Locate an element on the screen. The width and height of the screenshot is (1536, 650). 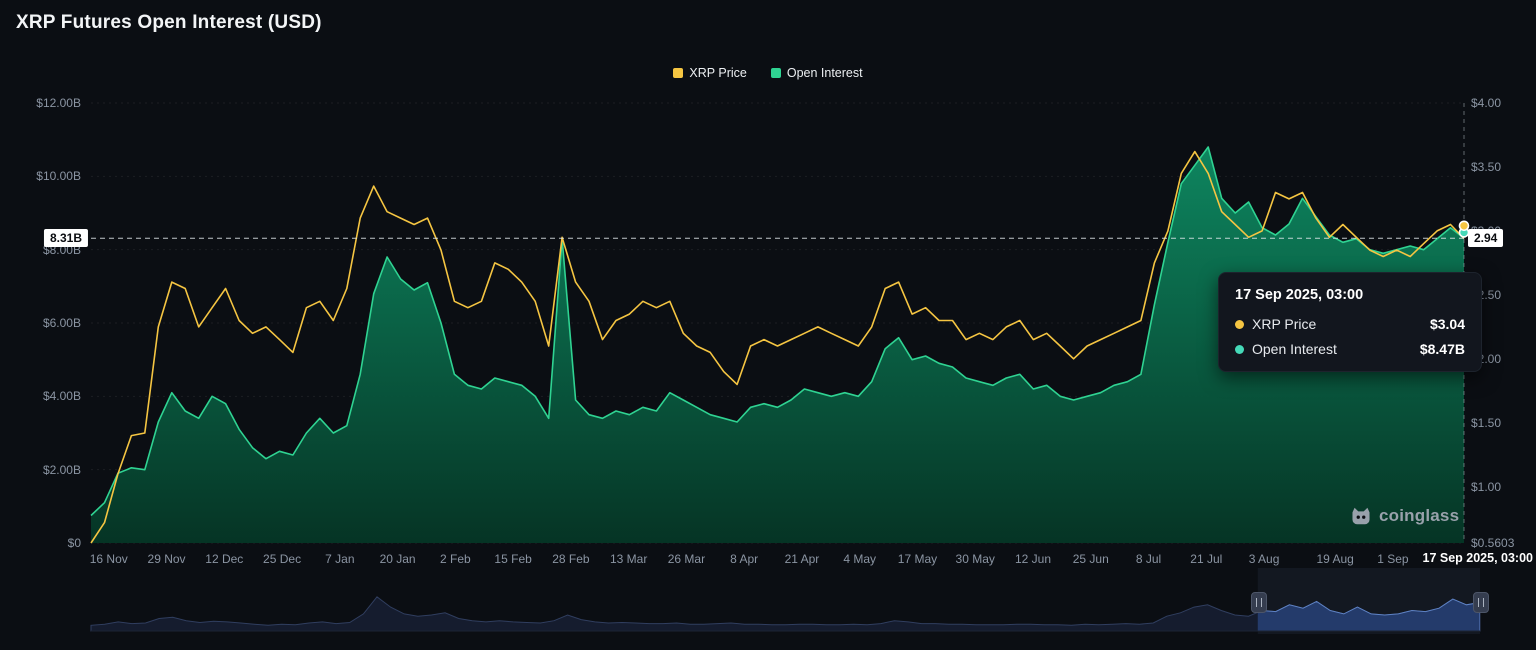
legend-label: XRP Price is located at coordinates (718, 73).